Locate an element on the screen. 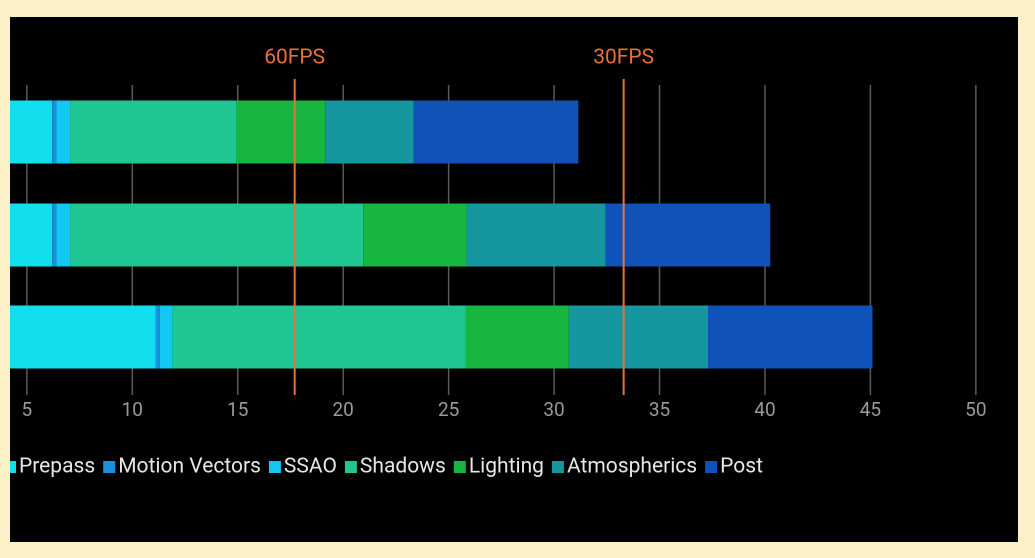 The image size is (1035, 558). x-tick-label: 40 is located at coordinates (764, 409).